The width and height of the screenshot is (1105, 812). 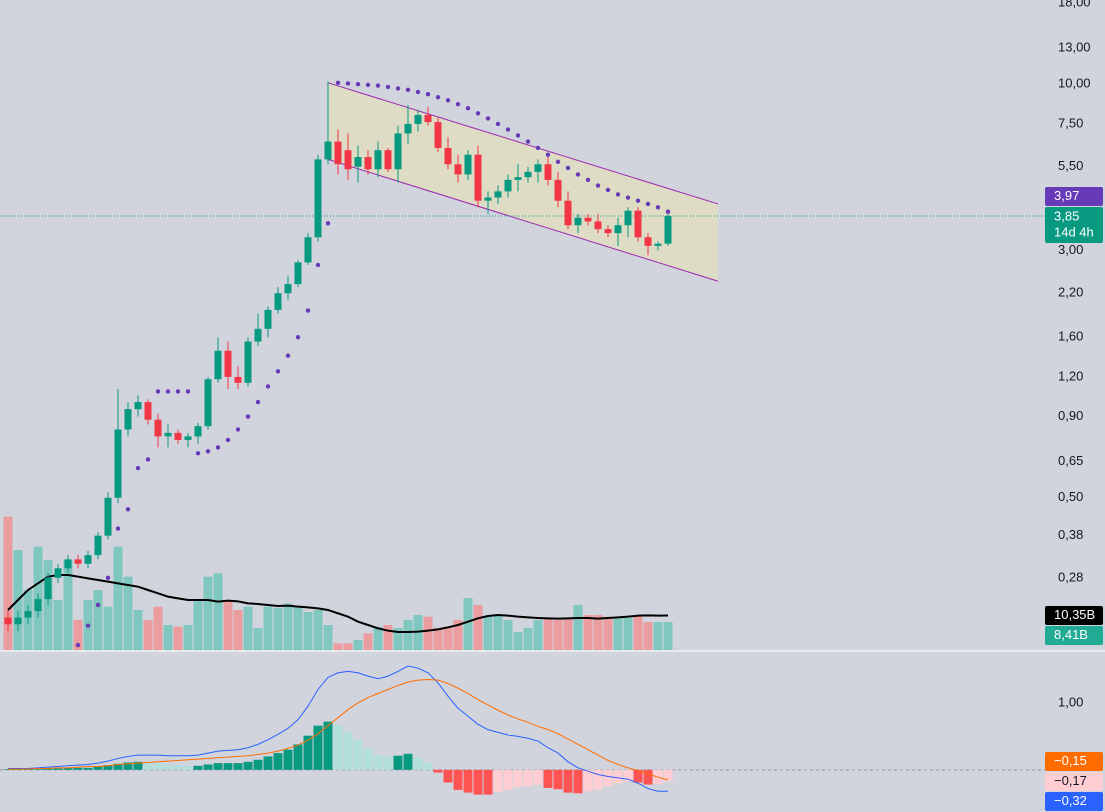 What do you see at coordinates (1070, 375) in the screenshot?
I see `y-tick-label: 1,20` at bounding box center [1070, 375].